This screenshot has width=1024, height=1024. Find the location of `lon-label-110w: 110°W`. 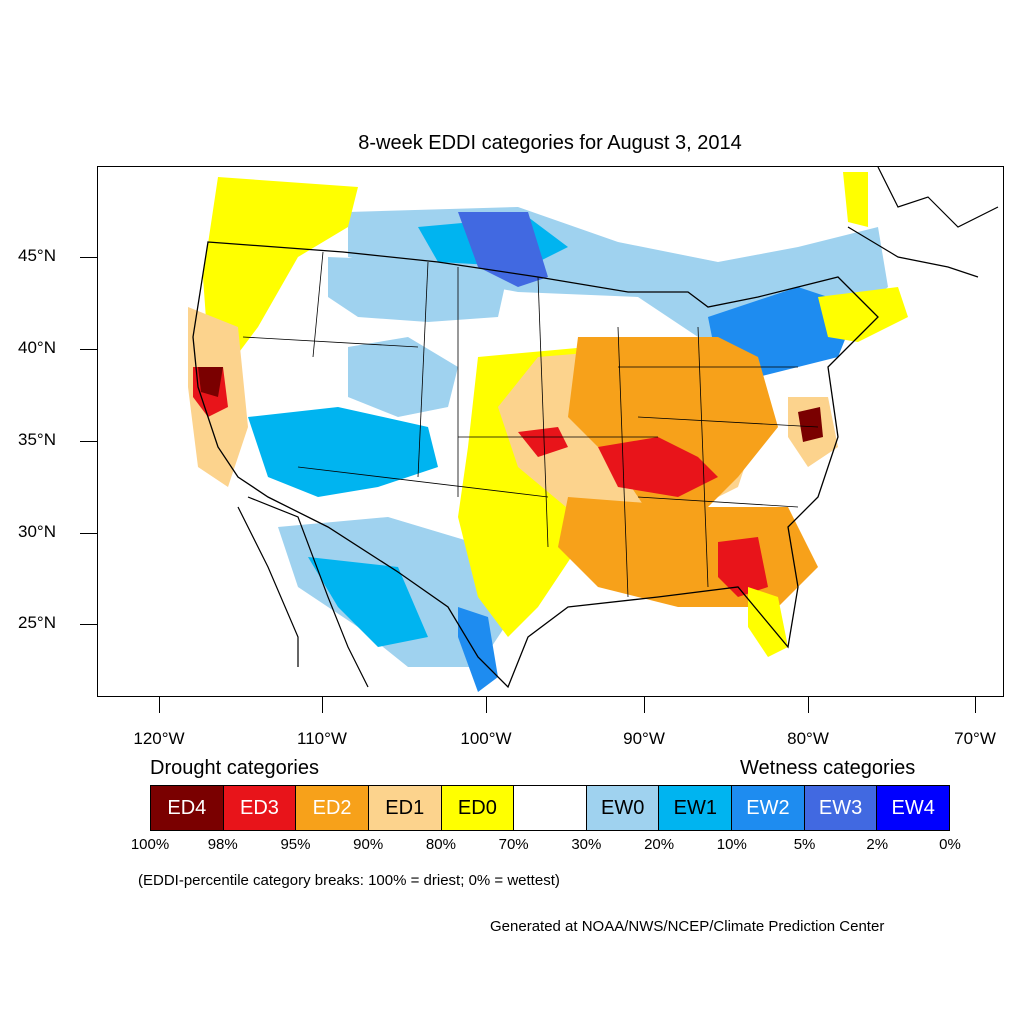

lon-label-110w: 110°W is located at coordinates (322, 738).